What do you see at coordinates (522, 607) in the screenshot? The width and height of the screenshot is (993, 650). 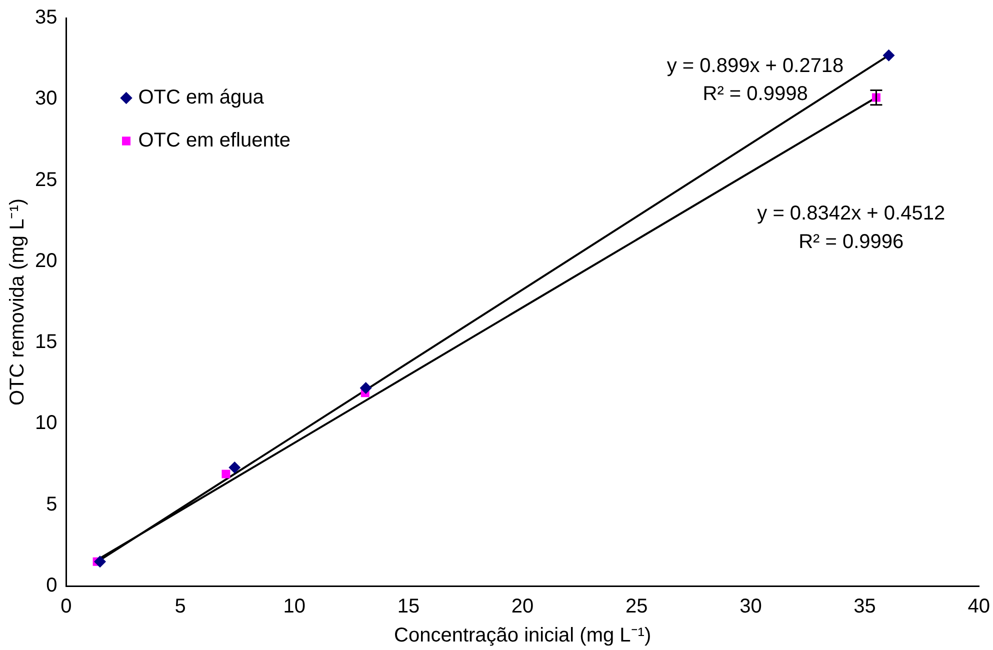 I see `x-tick-label: 20` at bounding box center [522, 607].